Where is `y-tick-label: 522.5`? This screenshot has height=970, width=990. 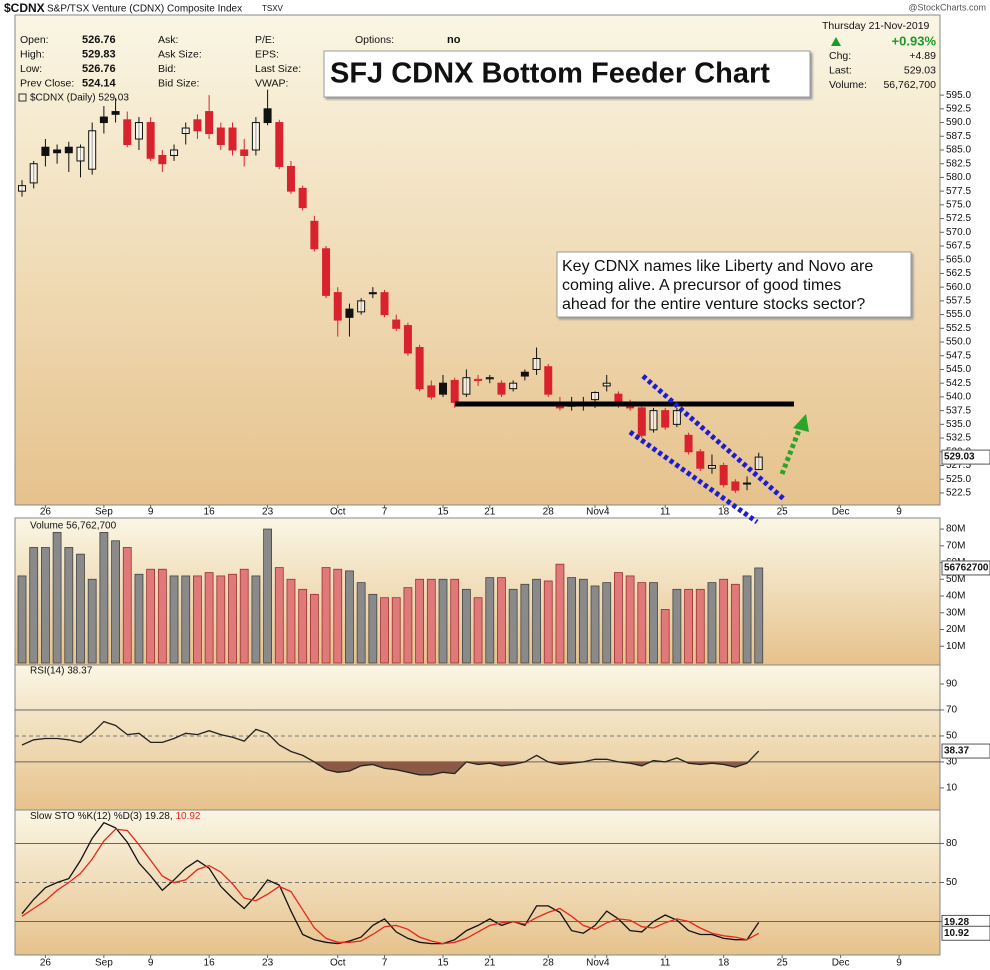 y-tick-label: 522.5 is located at coordinates (958, 493).